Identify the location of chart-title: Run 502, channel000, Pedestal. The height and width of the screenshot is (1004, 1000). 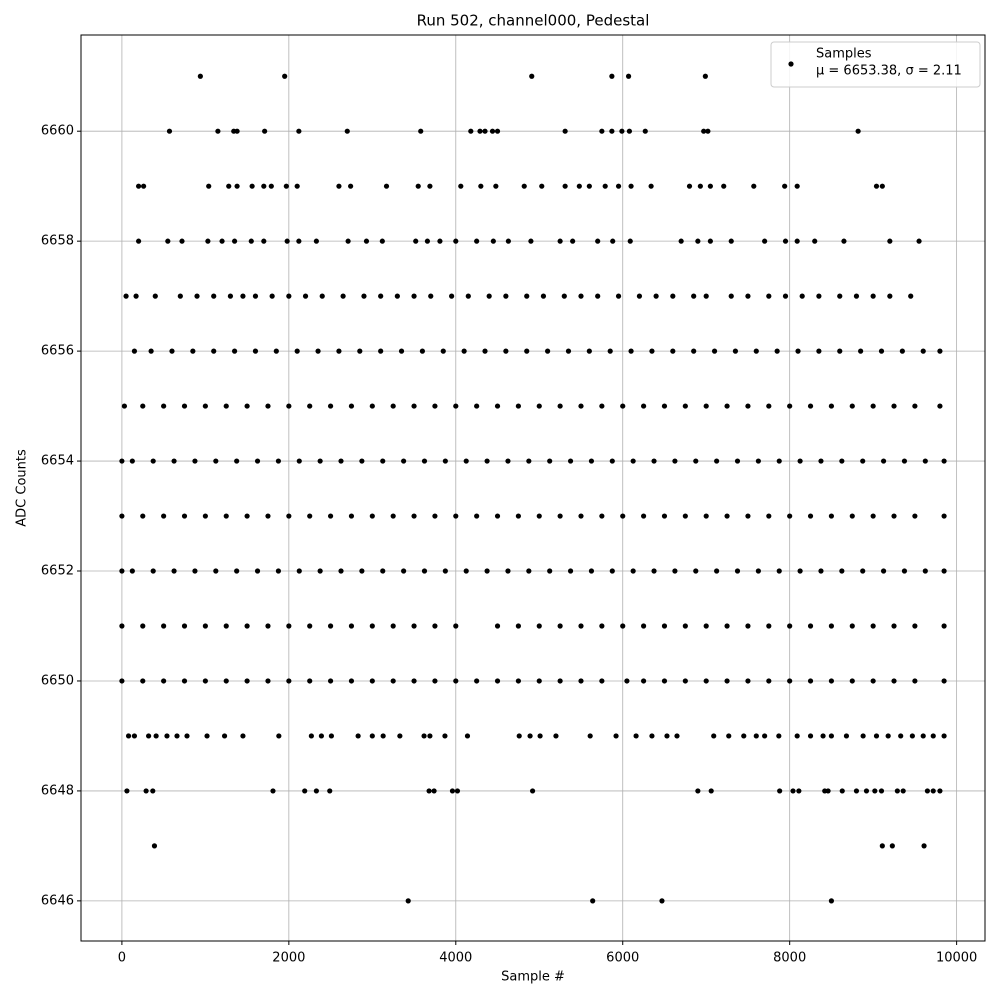
(533, 21).